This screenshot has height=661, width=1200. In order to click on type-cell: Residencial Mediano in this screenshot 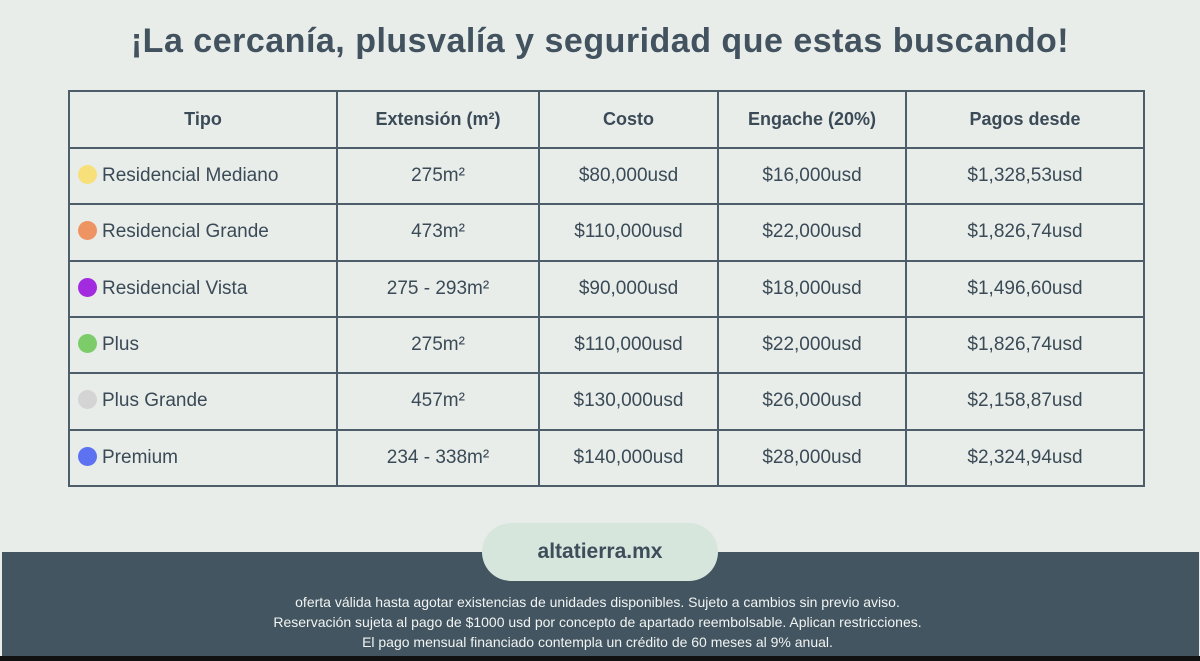, I will do `click(203, 176)`.